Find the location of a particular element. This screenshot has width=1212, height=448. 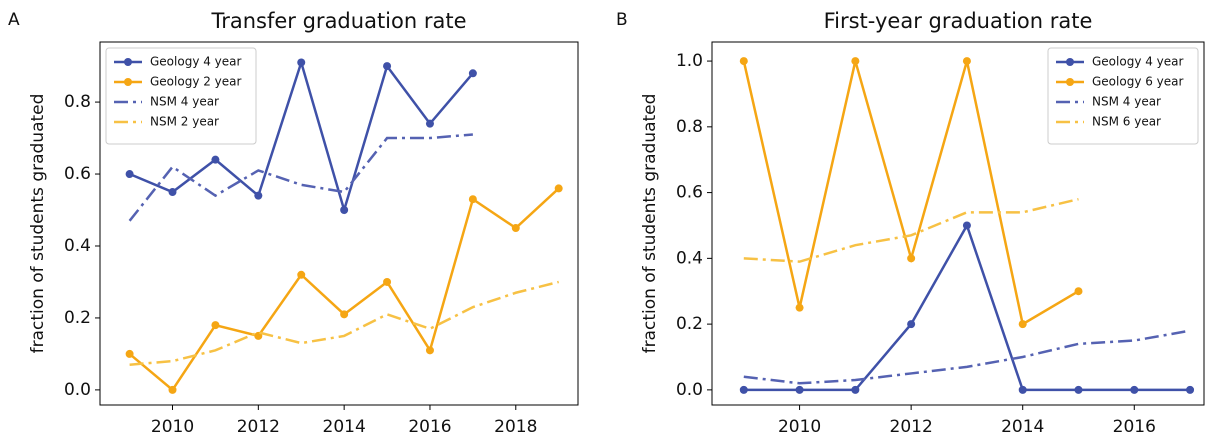

legend-label: Geology 2 year is located at coordinates (196, 82).